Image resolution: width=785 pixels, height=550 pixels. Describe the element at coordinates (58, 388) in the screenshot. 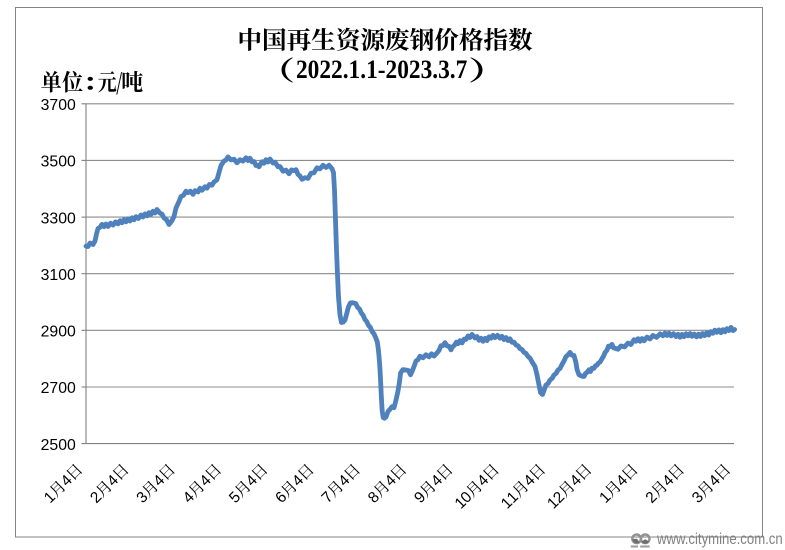

I see `svg-text: 2700` at that location.